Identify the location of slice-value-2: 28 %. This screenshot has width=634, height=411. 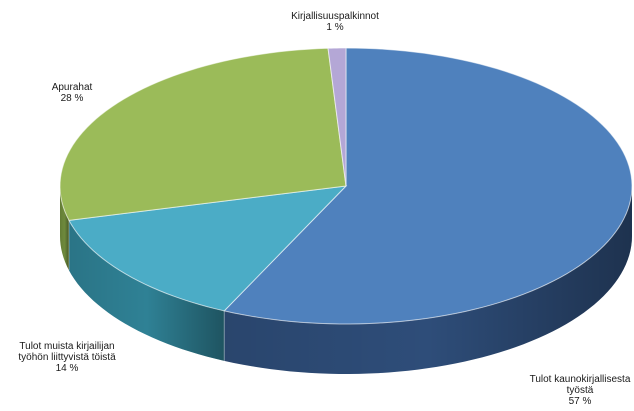
(72, 98).